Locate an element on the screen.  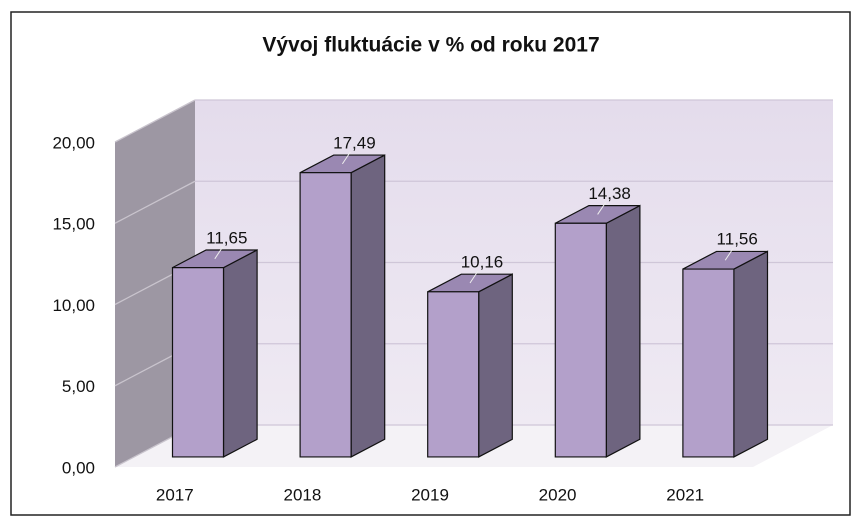
data-label: 10,16 is located at coordinates (482, 261).